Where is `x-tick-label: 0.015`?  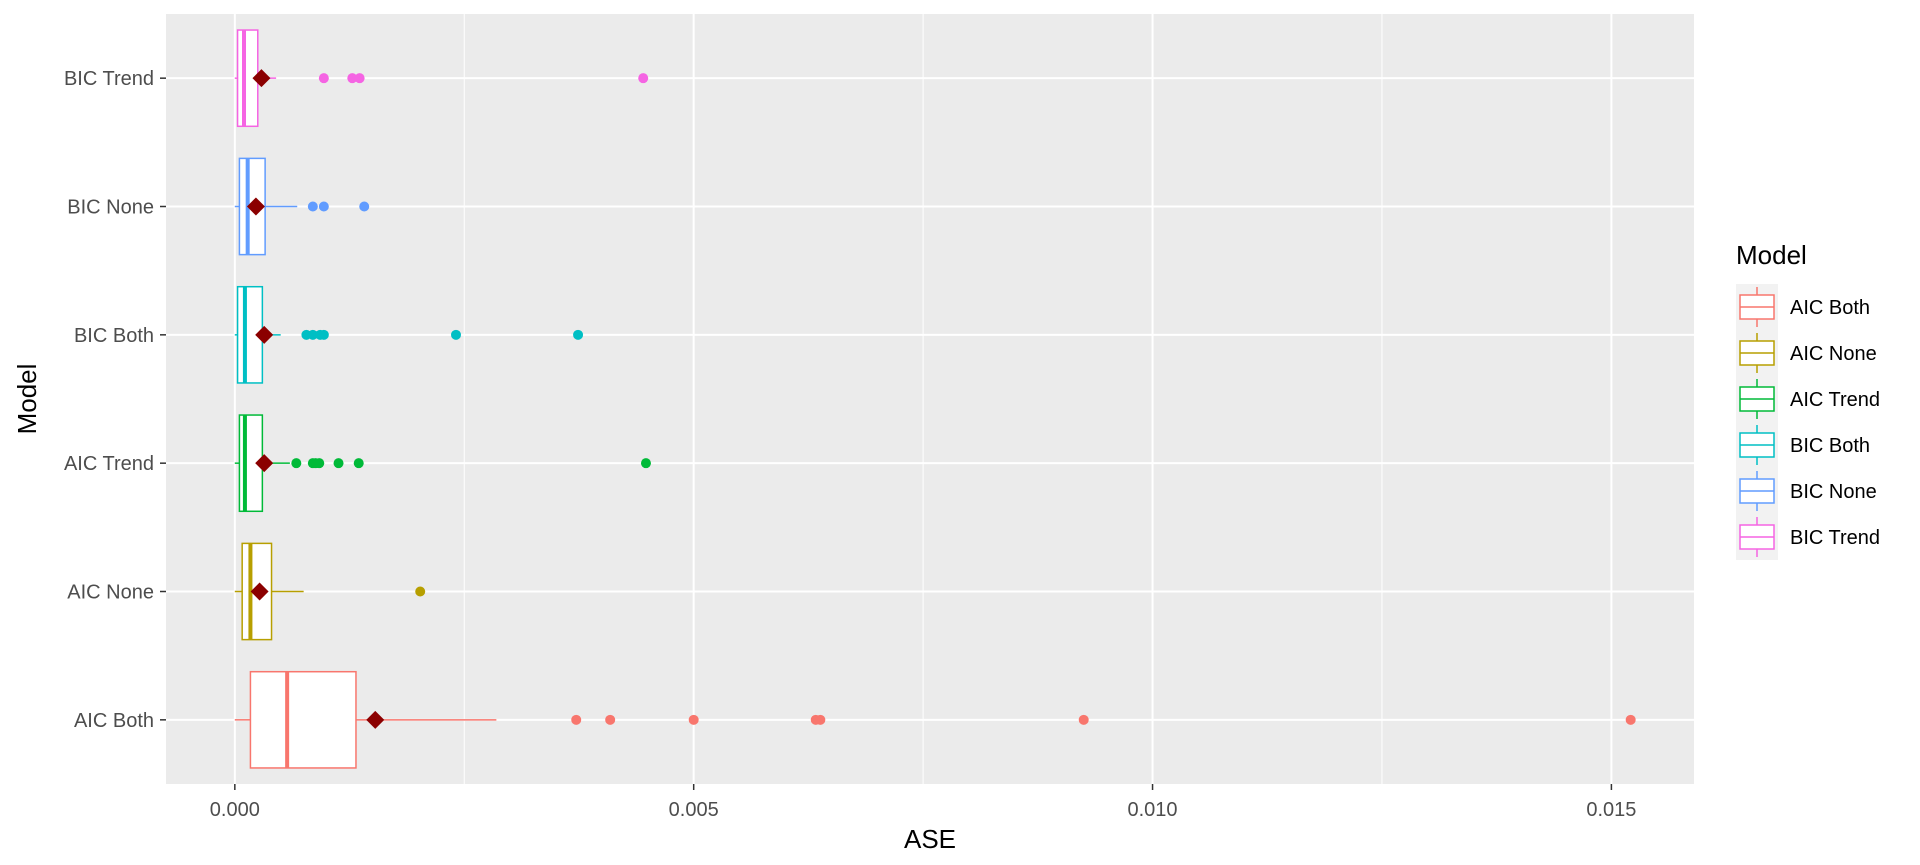
x-tick-label: 0.015 is located at coordinates (1611, 810).